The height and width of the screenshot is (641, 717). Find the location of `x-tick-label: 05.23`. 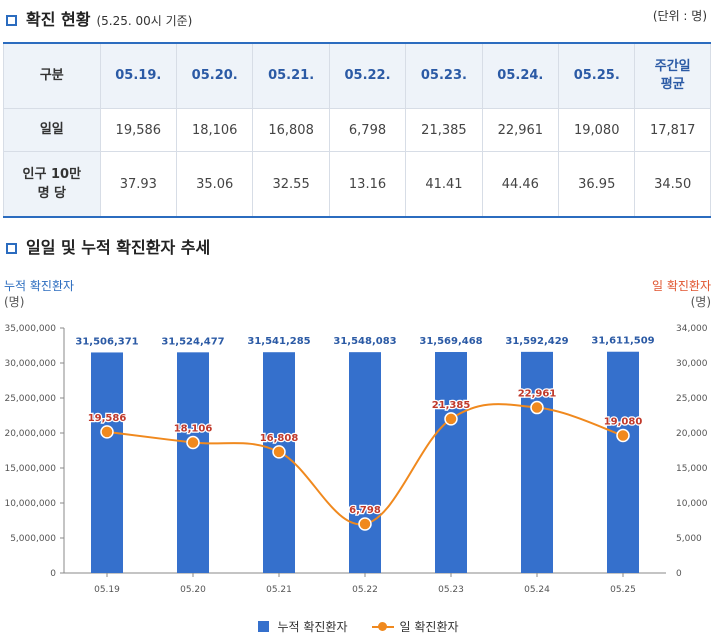

x-tick-label: 05.23 is located at coordinates (451, 590).